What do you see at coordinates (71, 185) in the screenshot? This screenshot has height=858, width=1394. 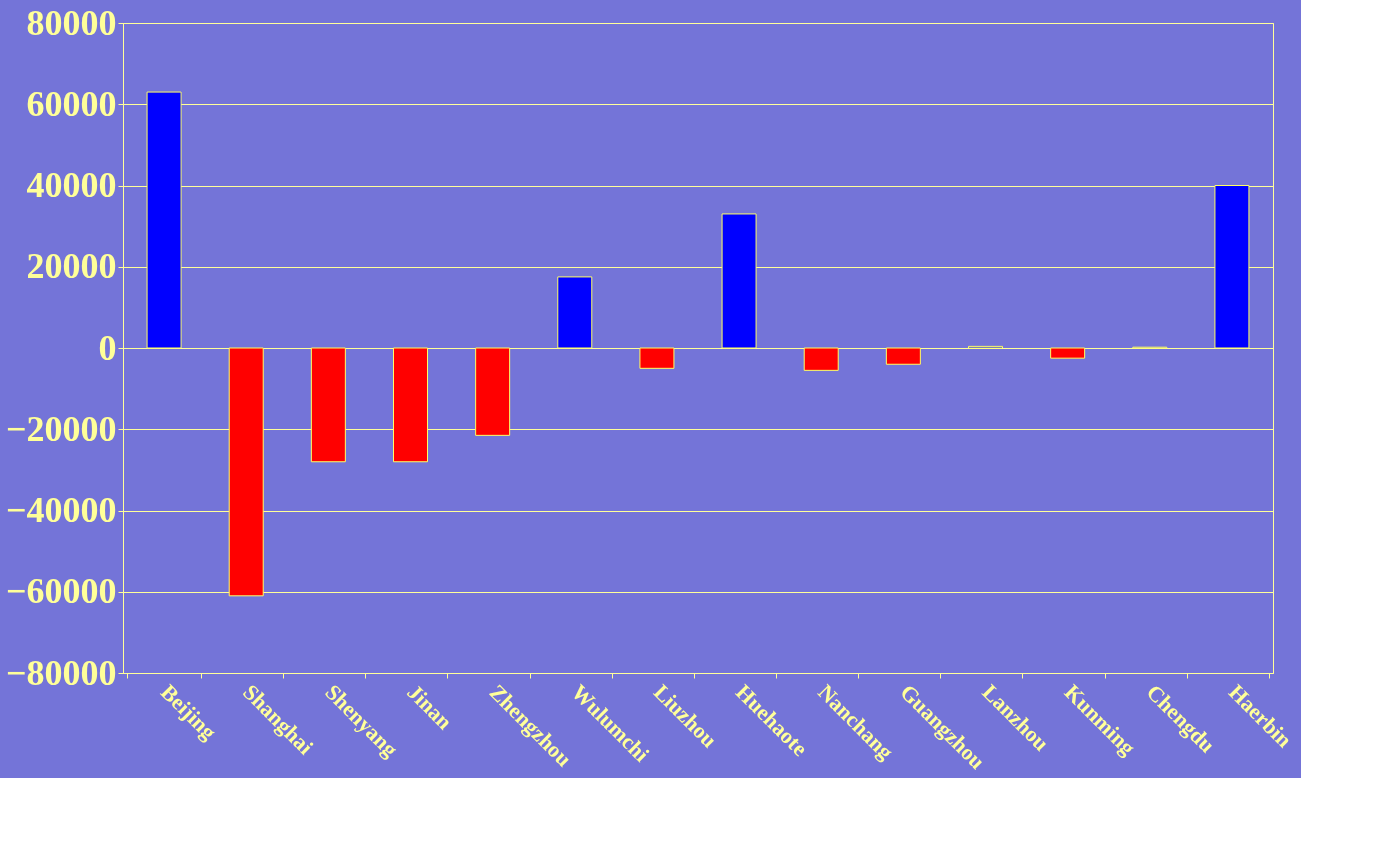 I see `y-tick-label: 40000` at bounding box center [71, 185].